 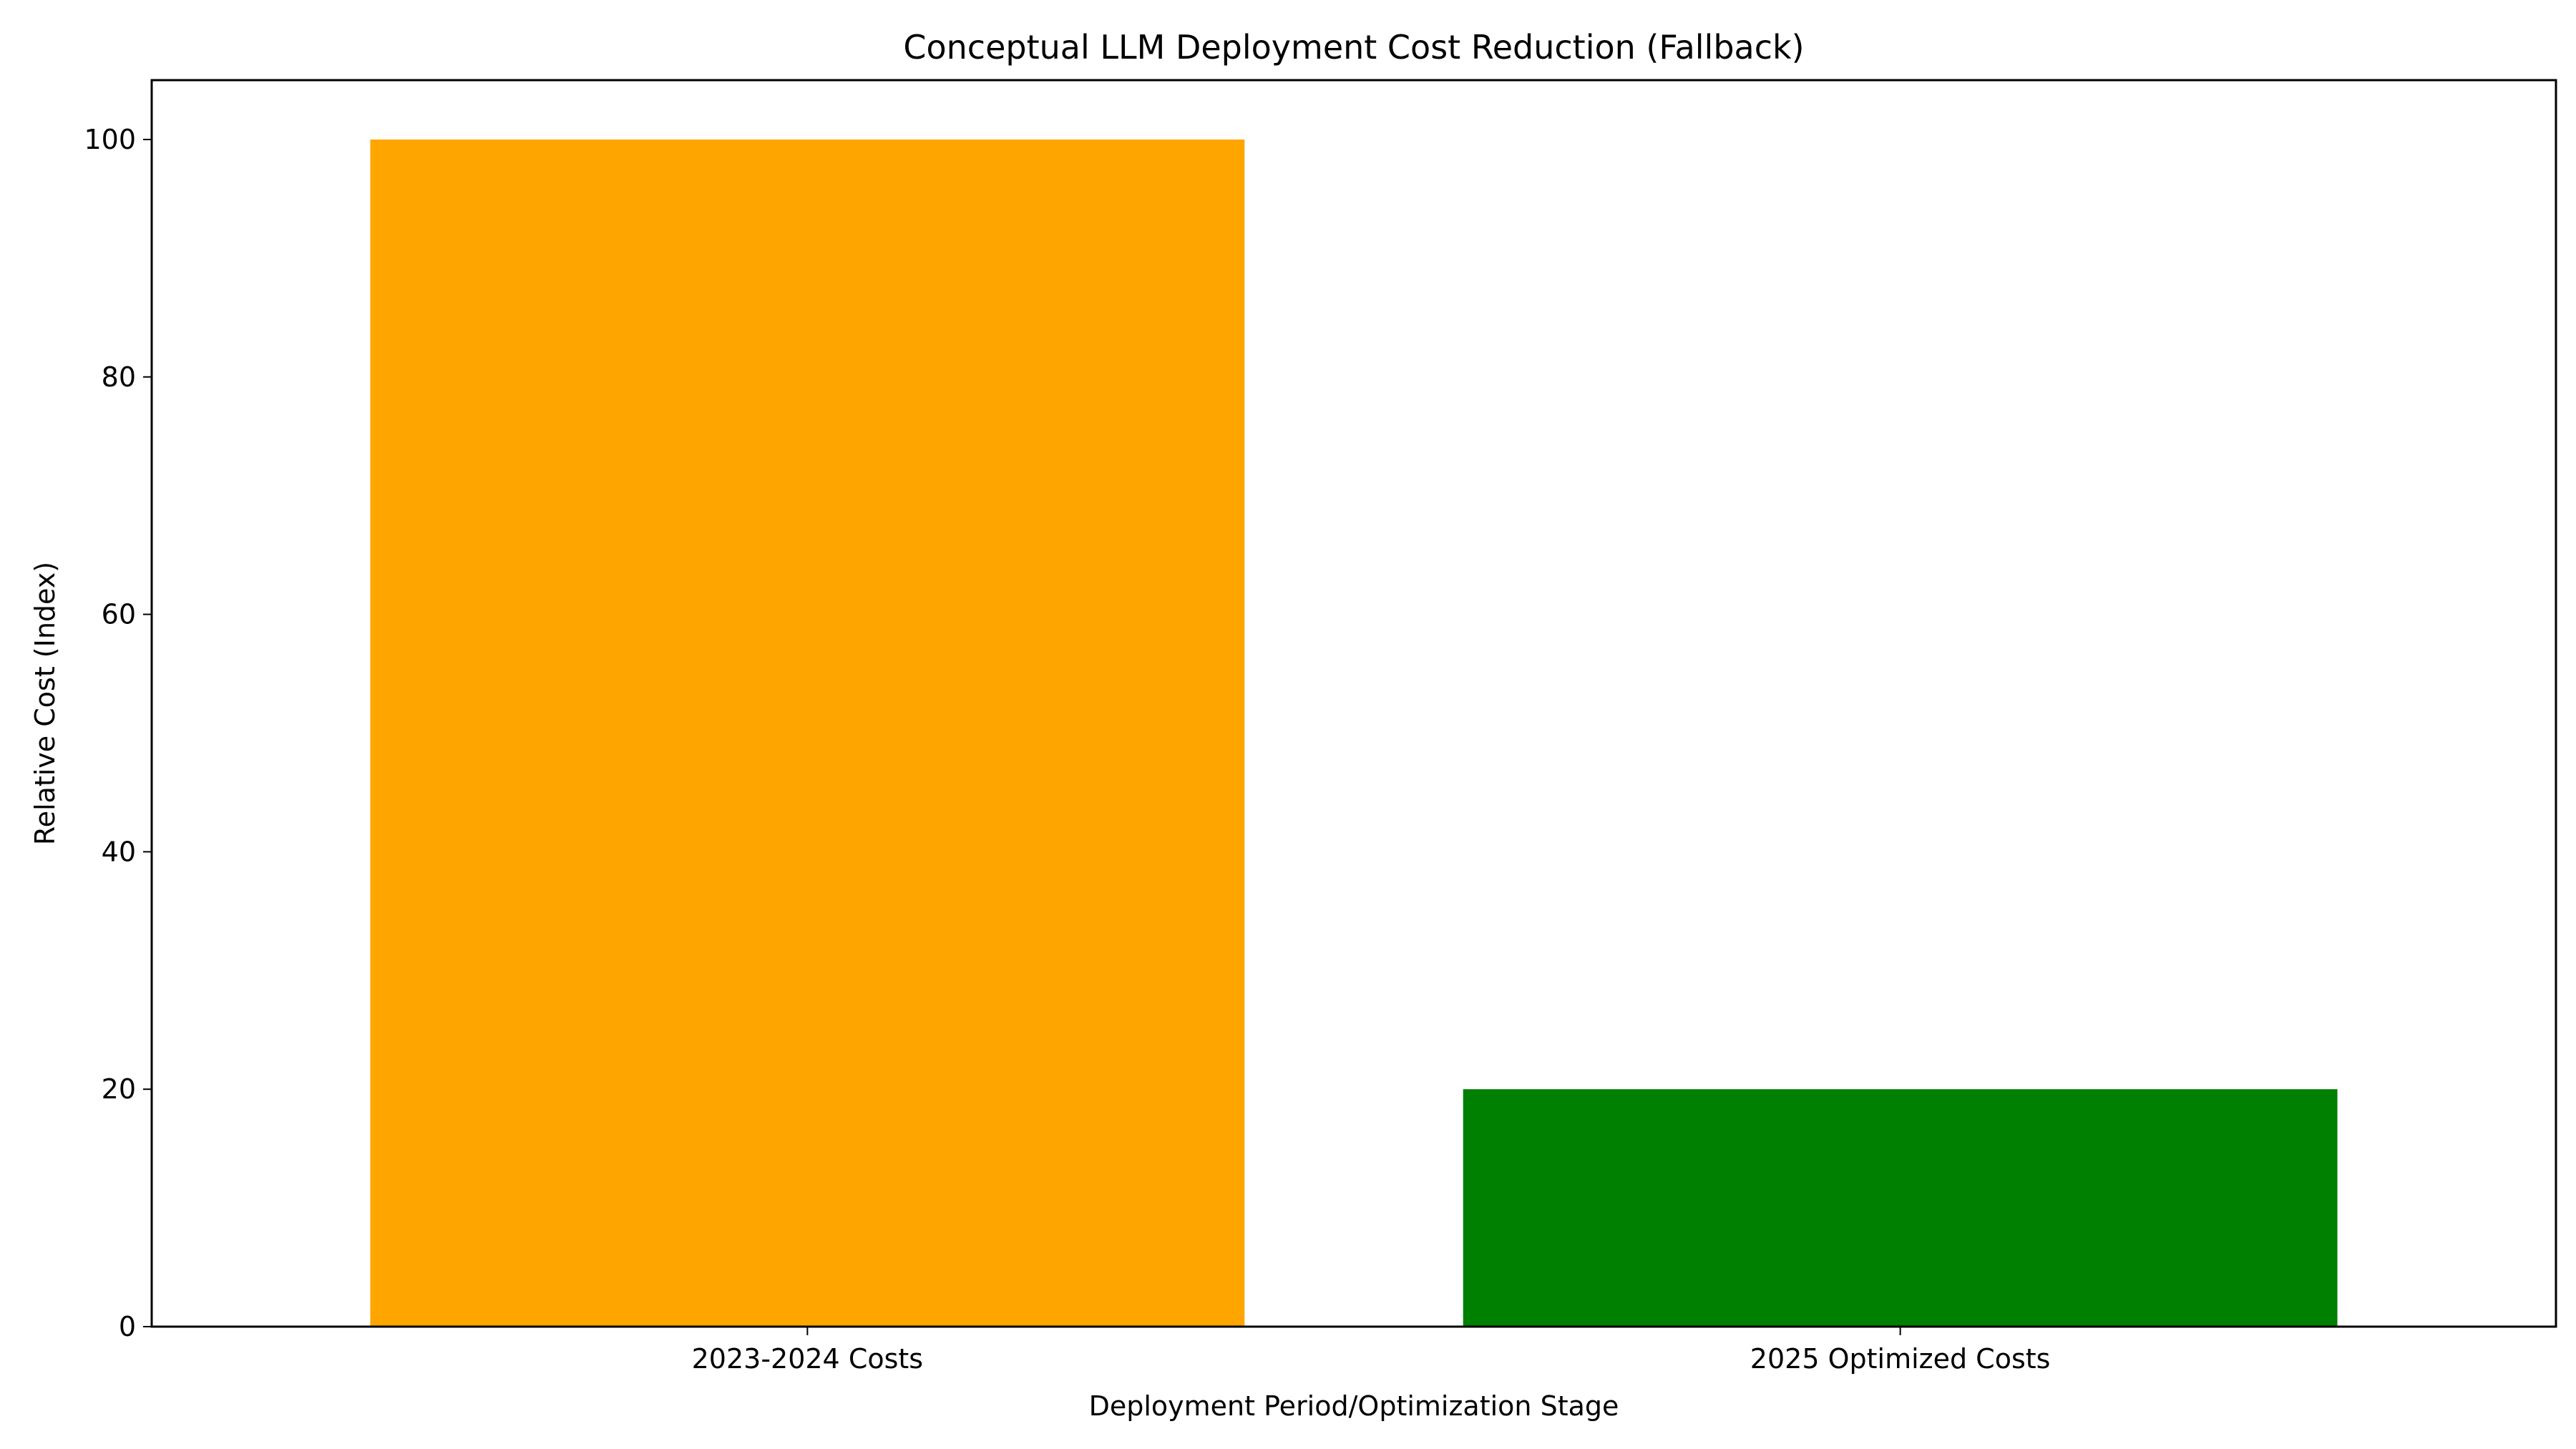 I want to click on y-tick-label: 80, so click(x=119, y=377).